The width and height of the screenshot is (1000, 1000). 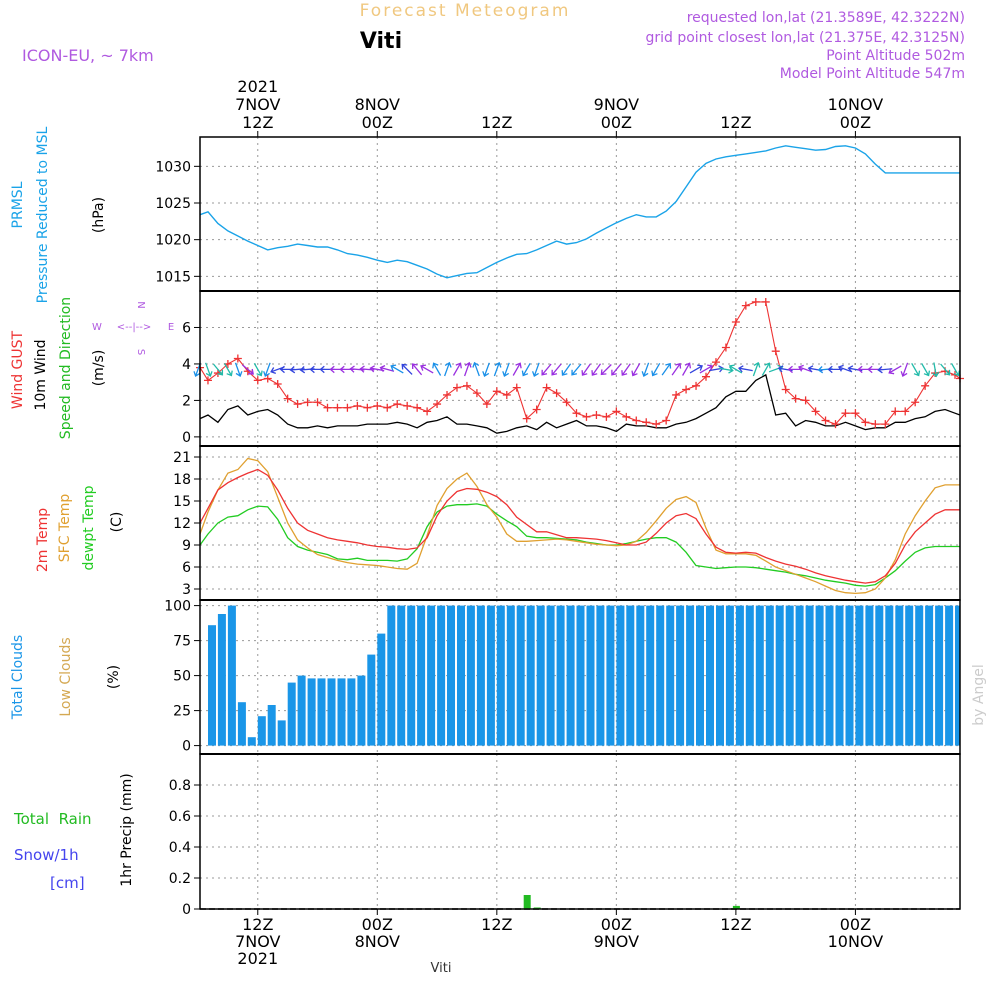 I want to click on y-tick-label: 1020, so click(x=173, y=241).